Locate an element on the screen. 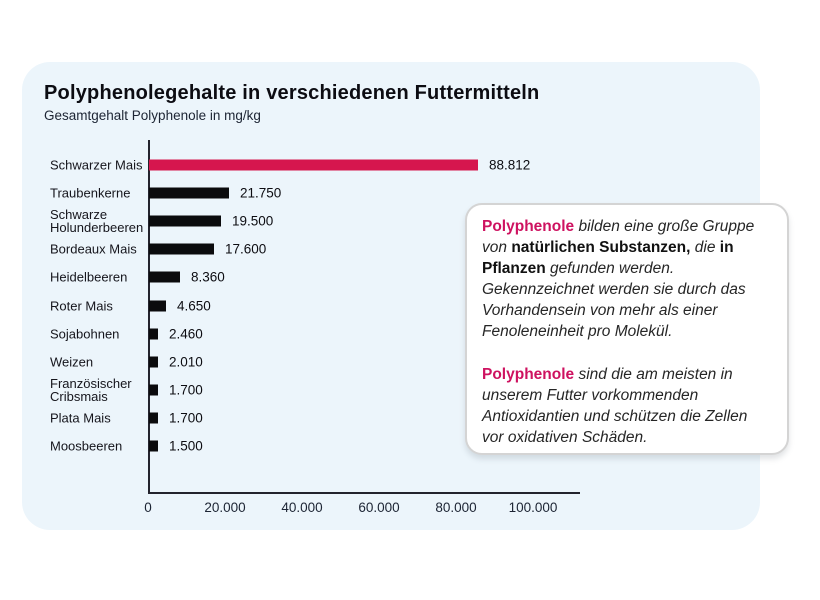 The width and height of the screenshot is (820, 600). value-label: 4.650 is located at coordinates (194, 305).